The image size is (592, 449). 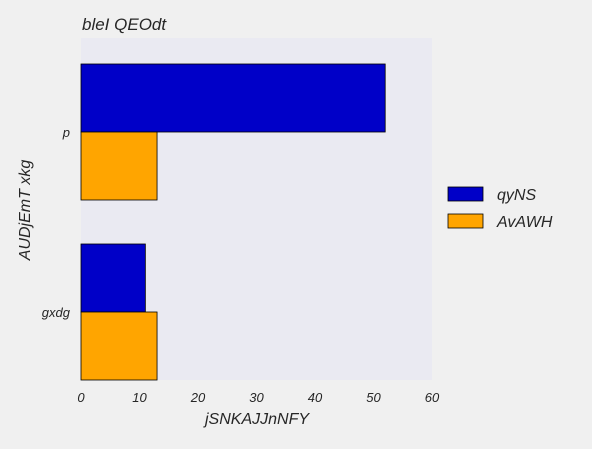 I want to click on x-tick-label: 50, so click(x=373, y=397).